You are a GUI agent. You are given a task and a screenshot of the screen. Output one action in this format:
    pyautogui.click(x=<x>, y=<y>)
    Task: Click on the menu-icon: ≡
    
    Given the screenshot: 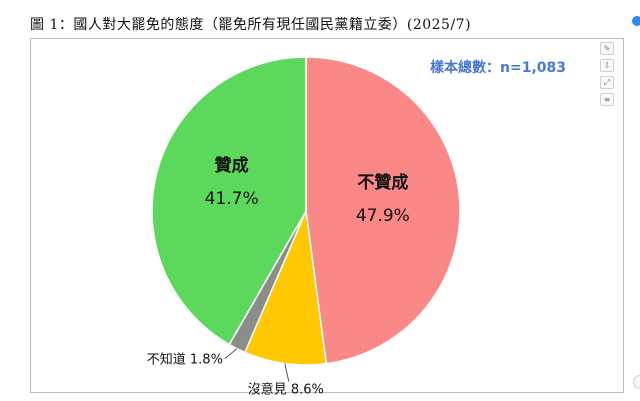 What is the action you would take?
    pyautogui.click(x=607, y=99)
    